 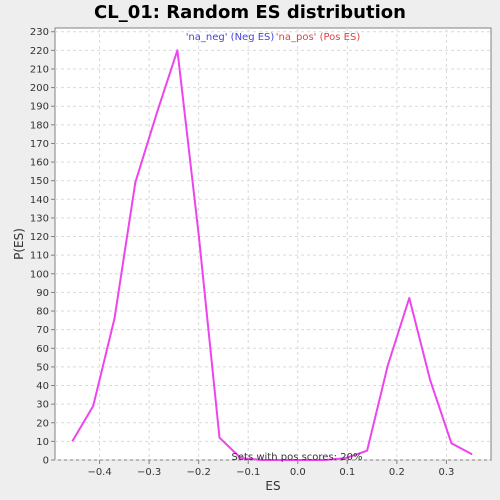 I want to click on y-tick-label: 110, so click(x=39, y=256).